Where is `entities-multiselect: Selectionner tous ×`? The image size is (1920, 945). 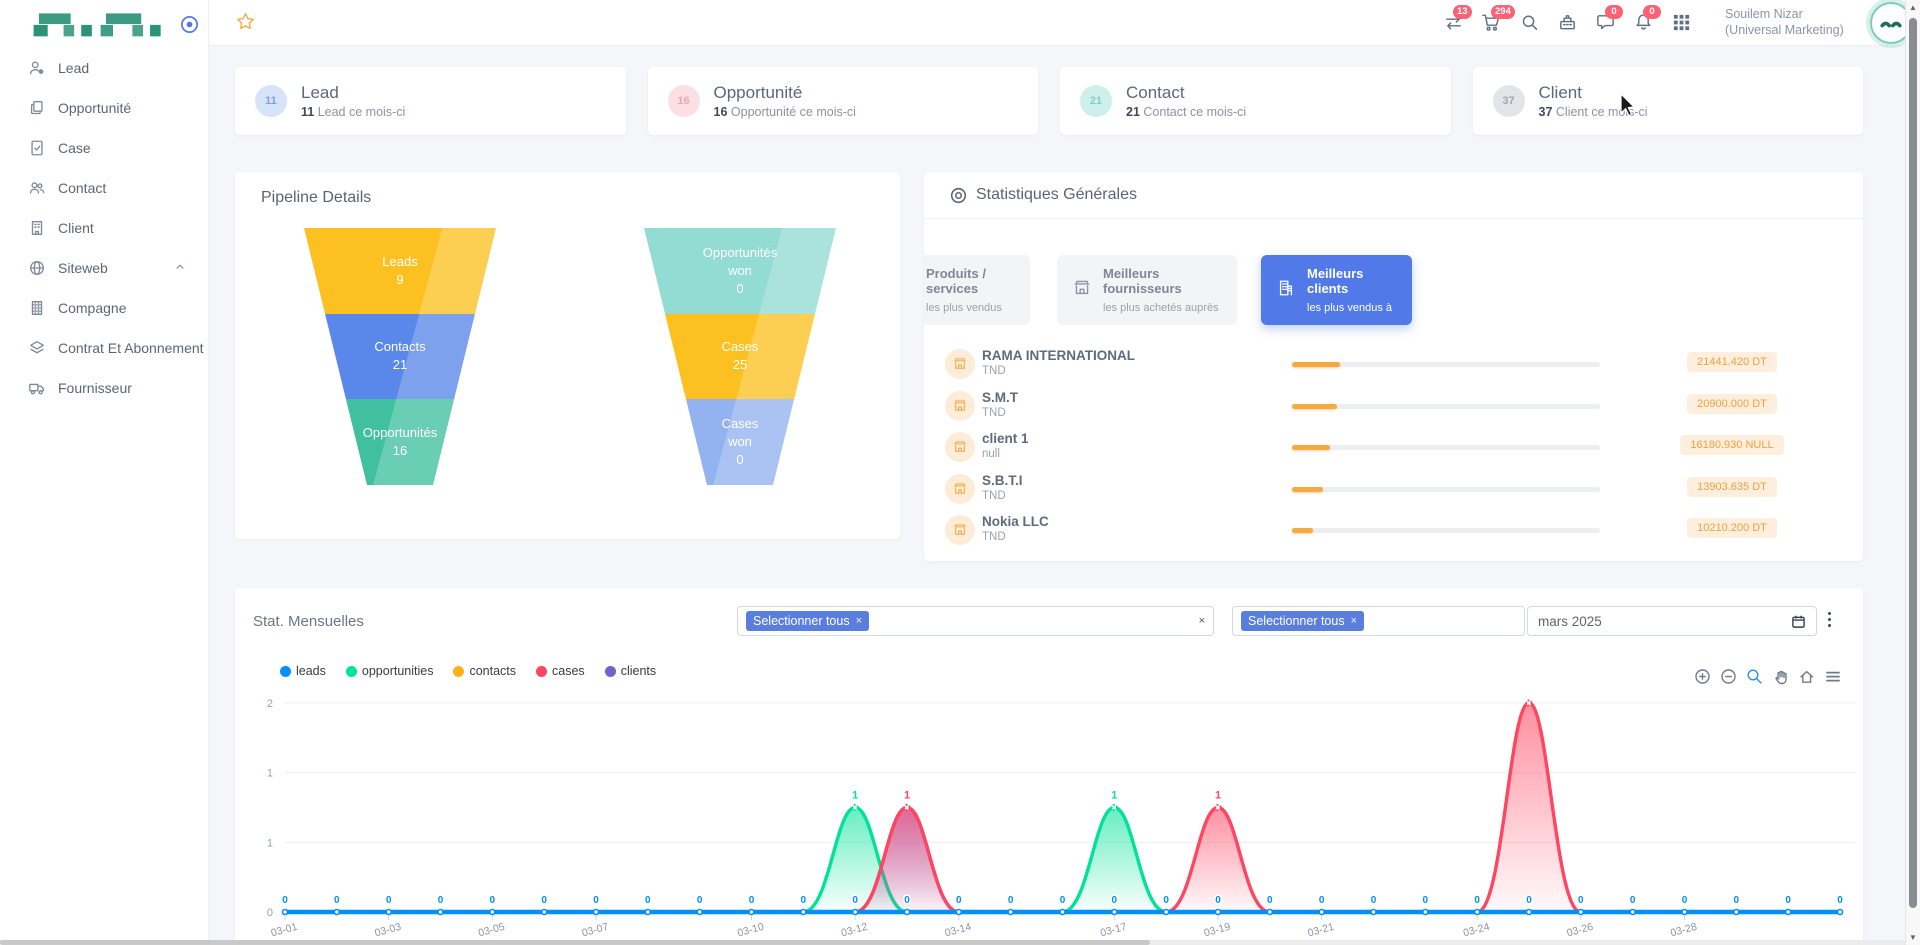
entities-multiselect: Selectionner tous × is located at coordinates (1378, 621).